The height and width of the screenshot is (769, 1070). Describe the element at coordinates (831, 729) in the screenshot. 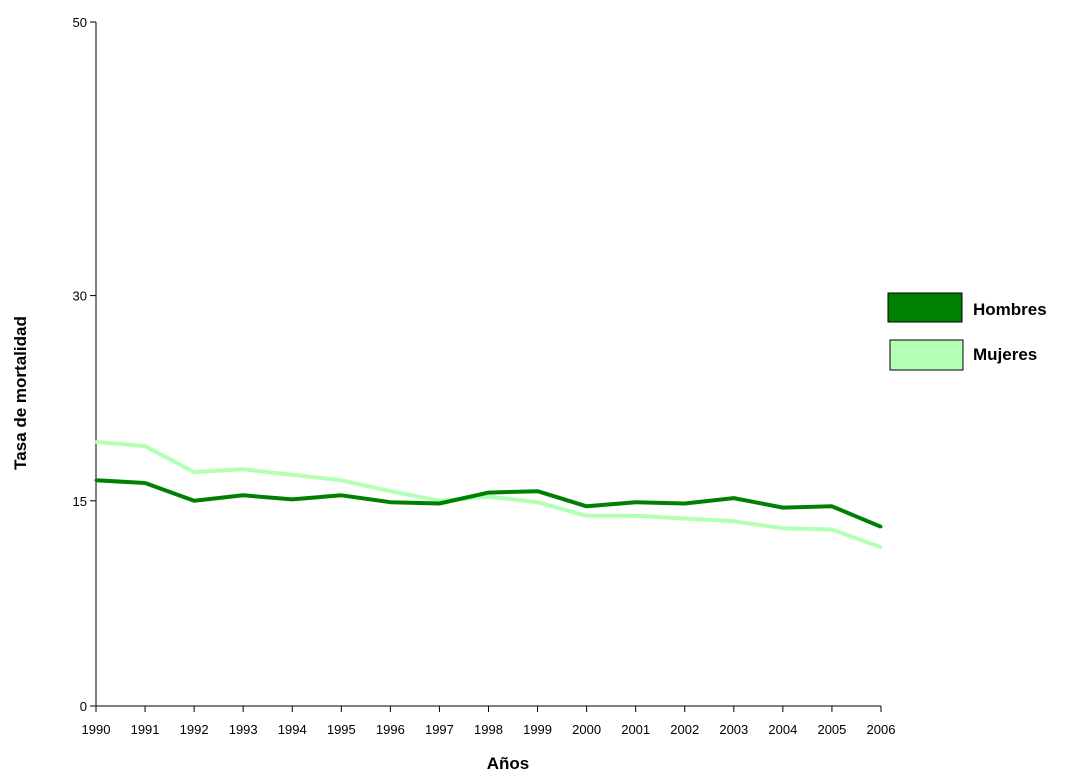

I see `x-tick-label: 2005` at that location.